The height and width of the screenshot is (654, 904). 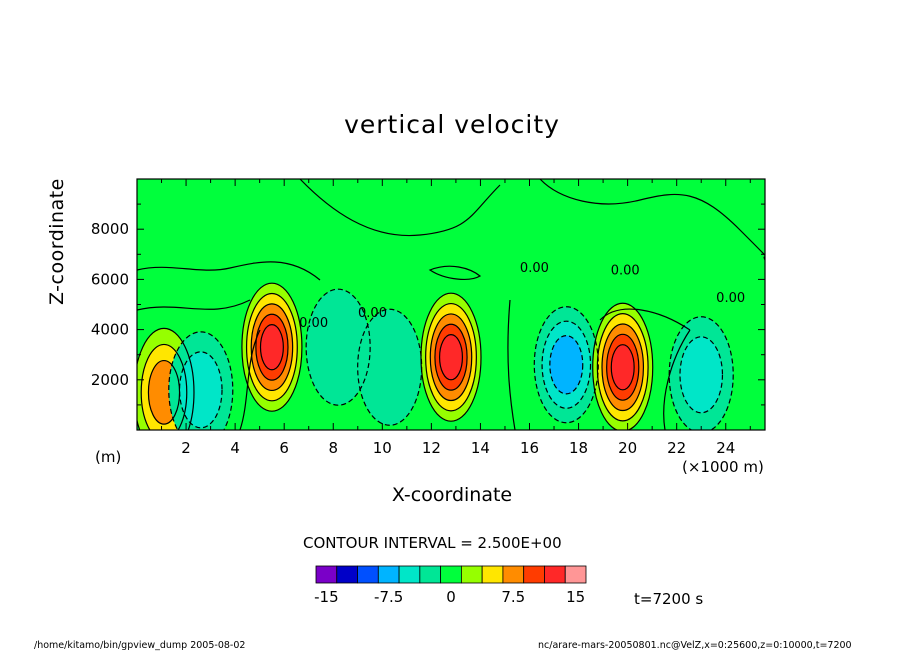 What do you see at coordinates (452, 124) in the screenshot?
I see `chart-title: vertical velocity` at bounding box center [452, 124].